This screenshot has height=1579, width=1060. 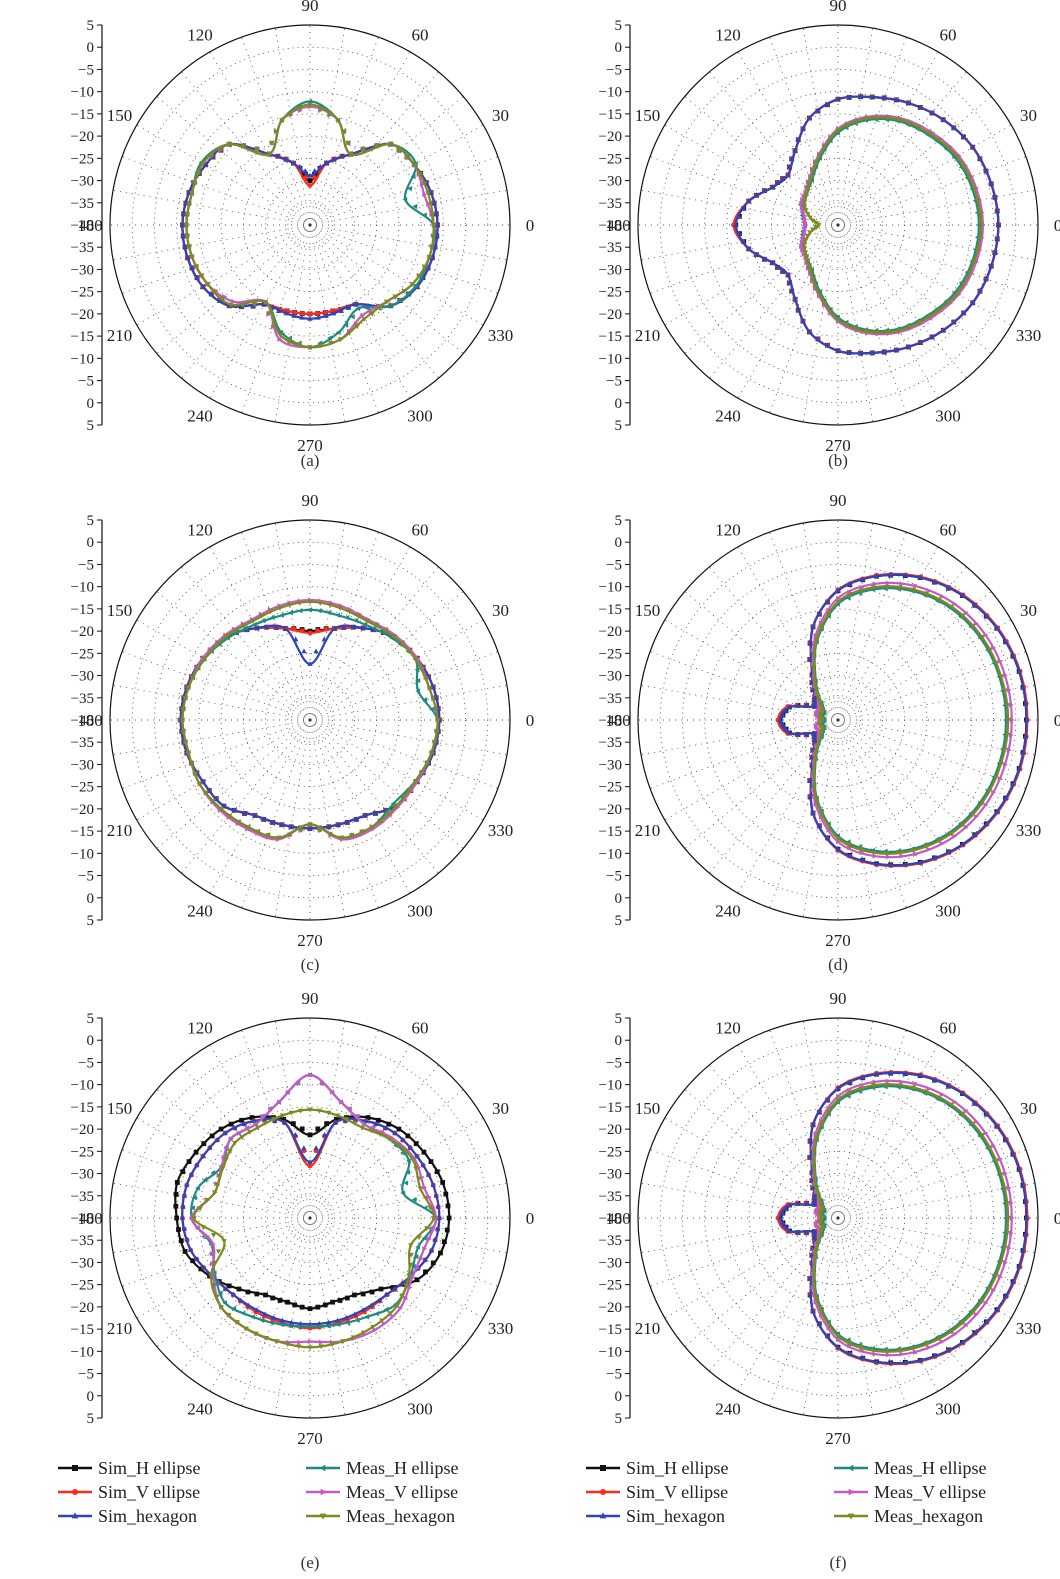 I want to click on radial-tick-label: −15, so click(x=610, y=337).